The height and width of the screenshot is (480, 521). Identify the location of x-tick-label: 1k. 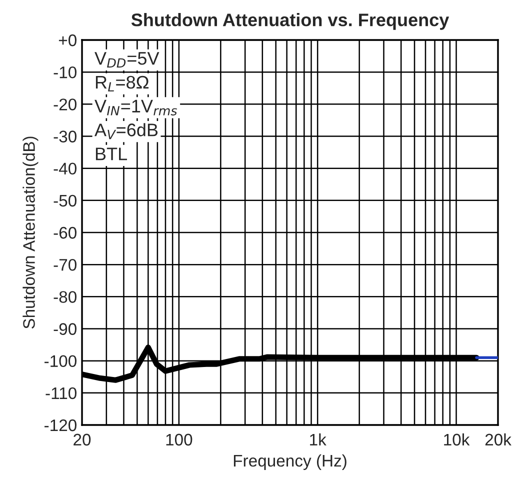
(318, 439).